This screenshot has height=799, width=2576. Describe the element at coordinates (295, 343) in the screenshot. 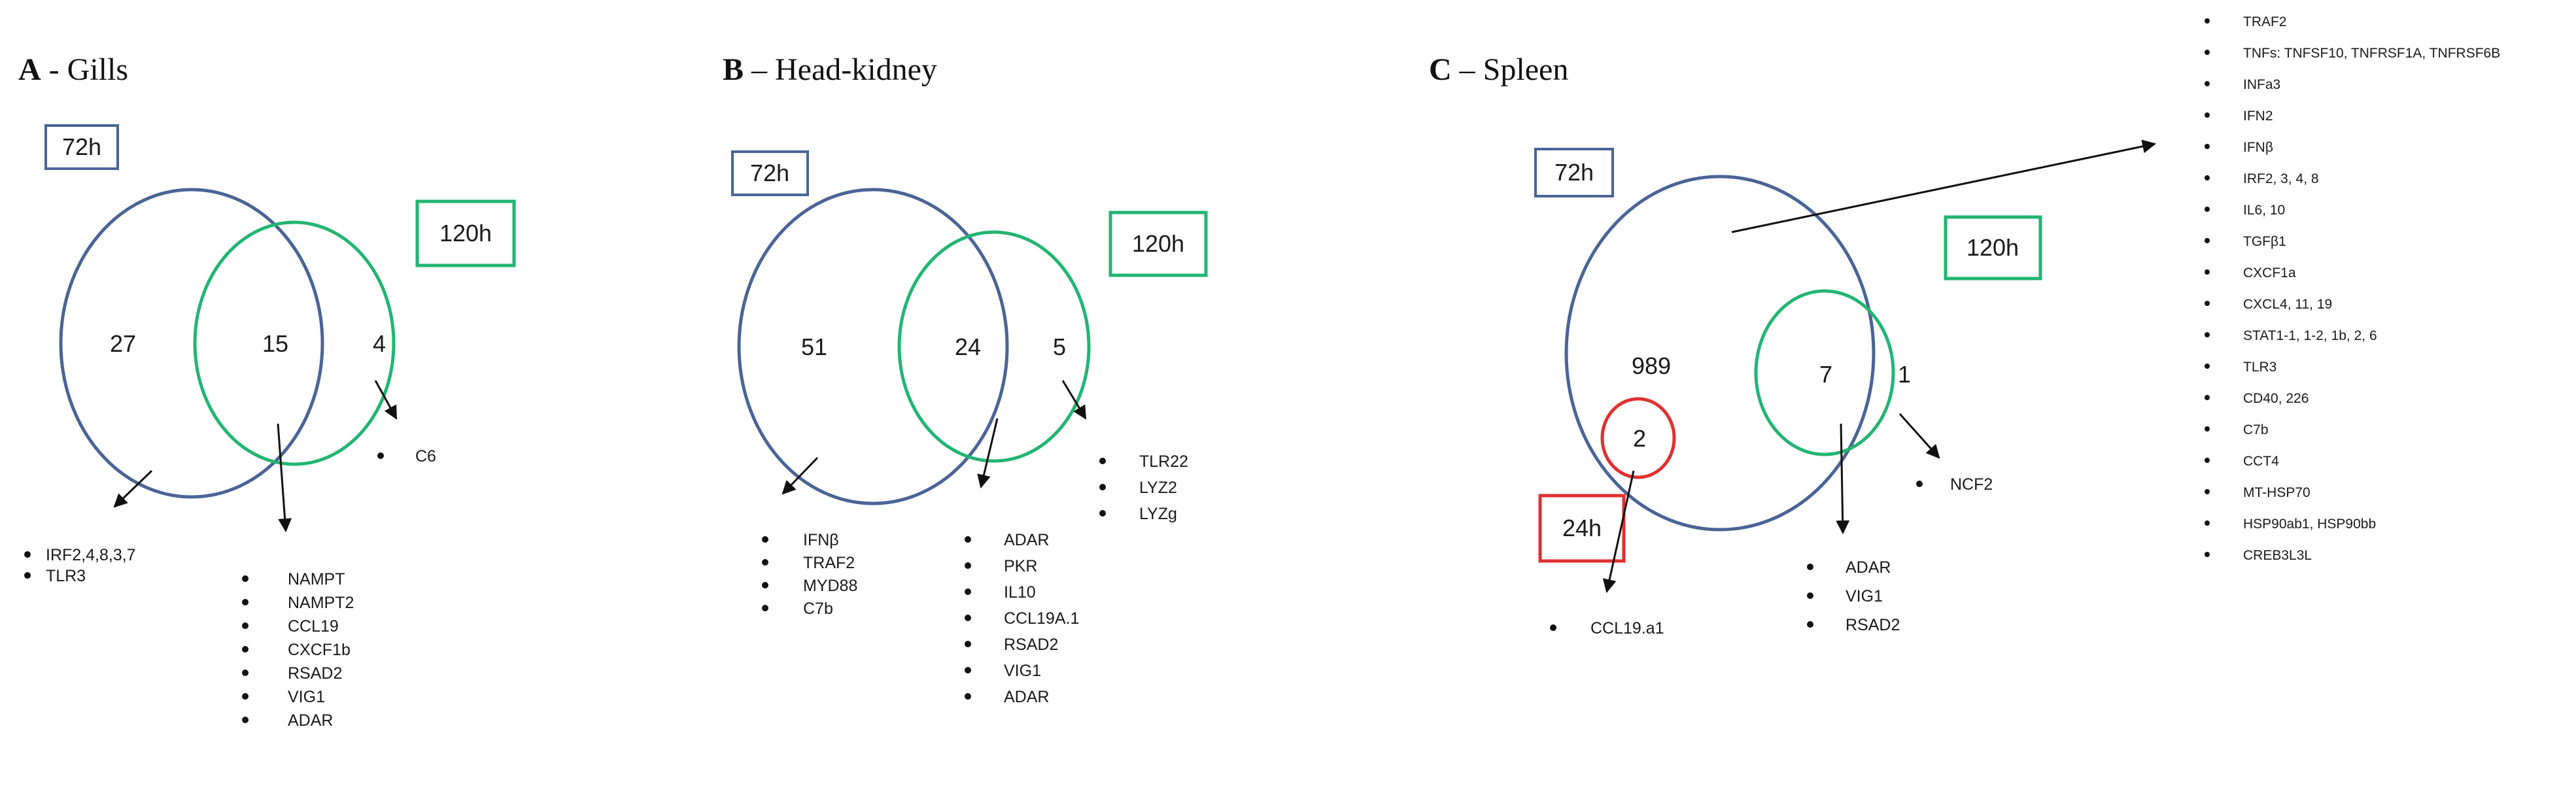

I see `panel-a-120h-circle` at that location.